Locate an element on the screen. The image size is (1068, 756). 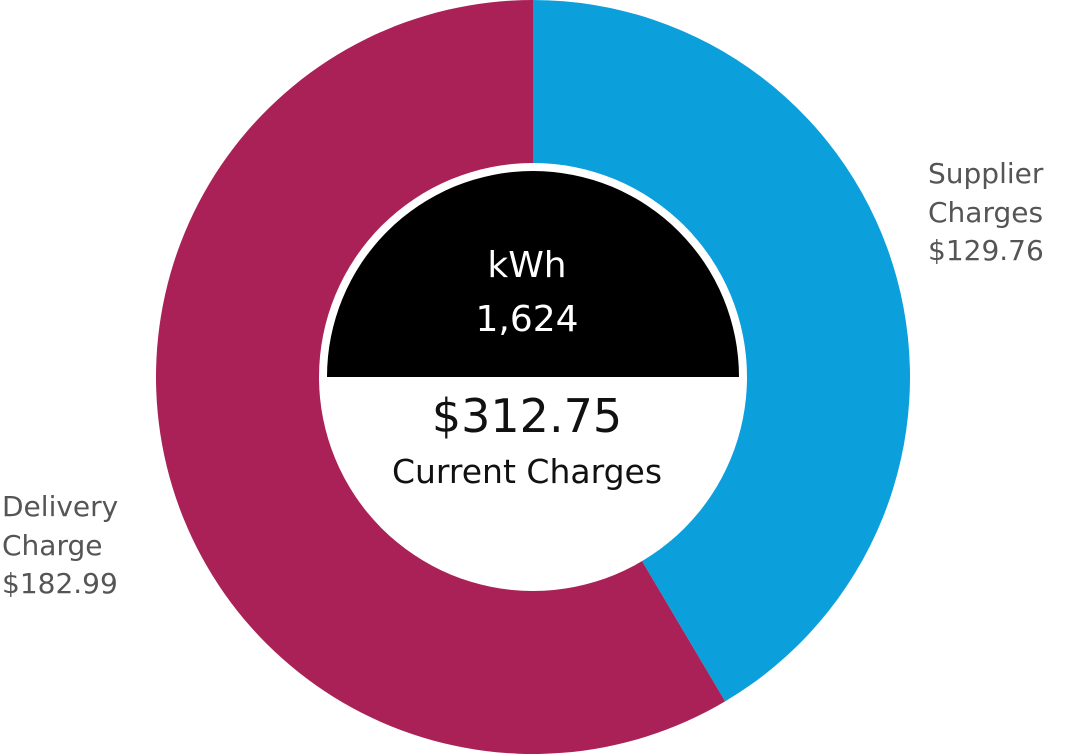
delivery-value: $182.99 is located at coordinates (60, 583).